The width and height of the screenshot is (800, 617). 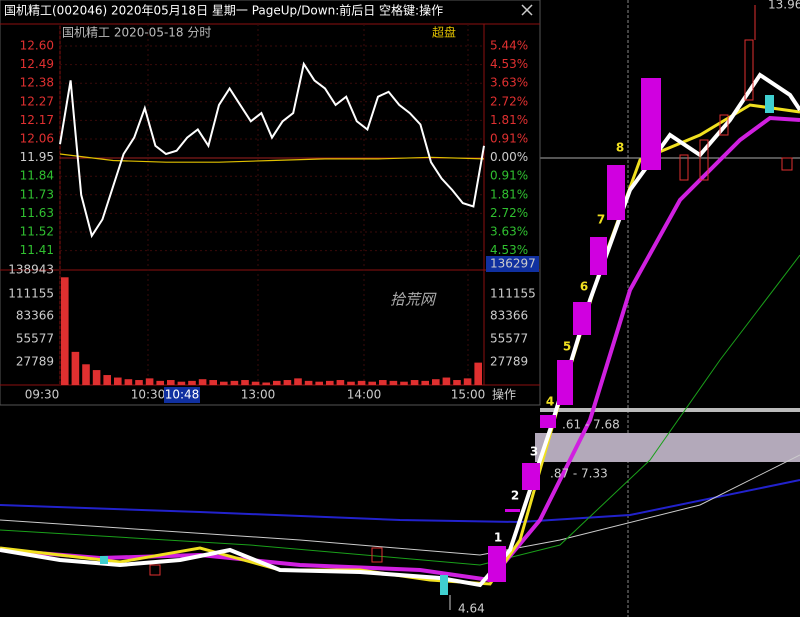 What do you see at coordinates (444, 32) in the screenshot?
I see `badge: 超盘` at bounding box center [444, 32].